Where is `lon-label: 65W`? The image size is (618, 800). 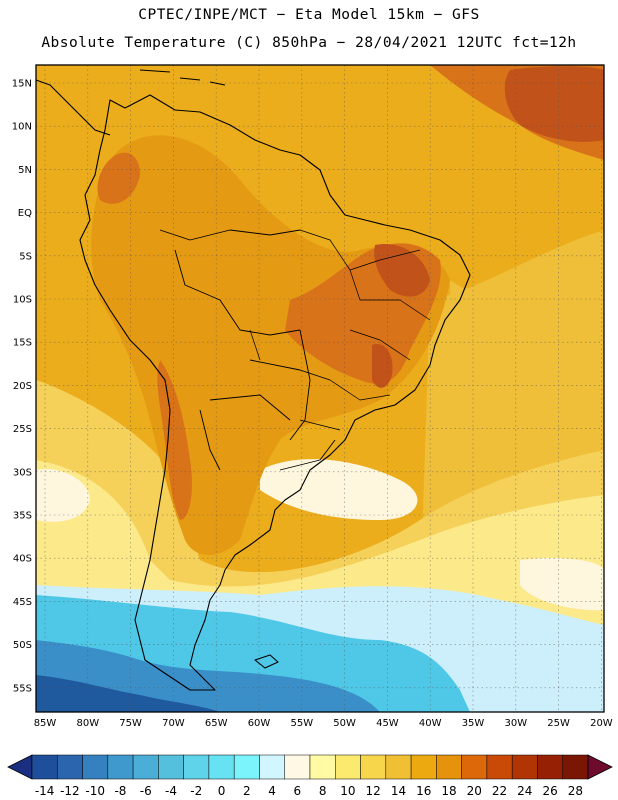 lon-label: 65W is located at coordinates (216, 723).